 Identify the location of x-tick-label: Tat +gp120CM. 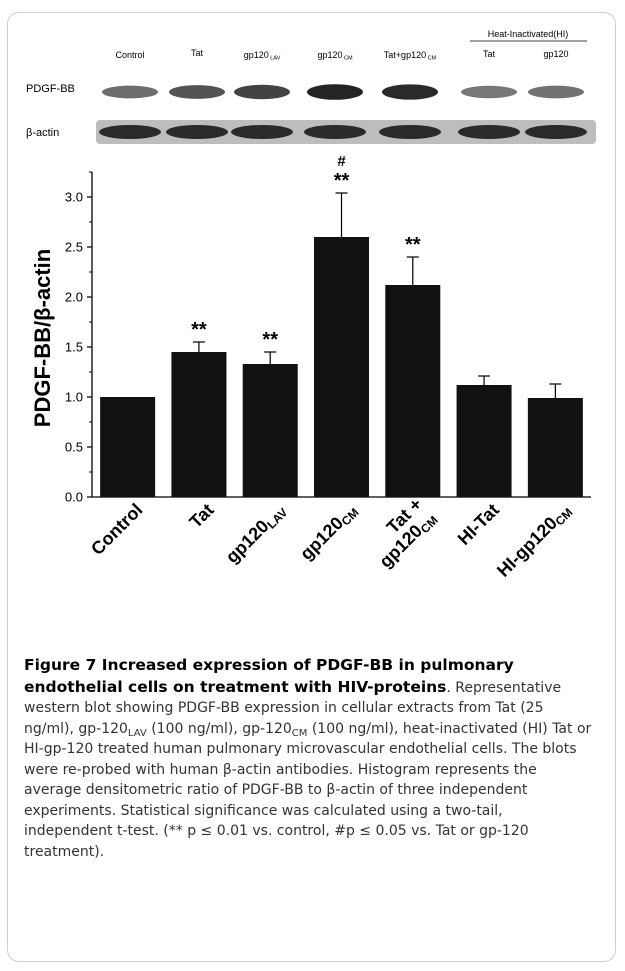
(401, 533).